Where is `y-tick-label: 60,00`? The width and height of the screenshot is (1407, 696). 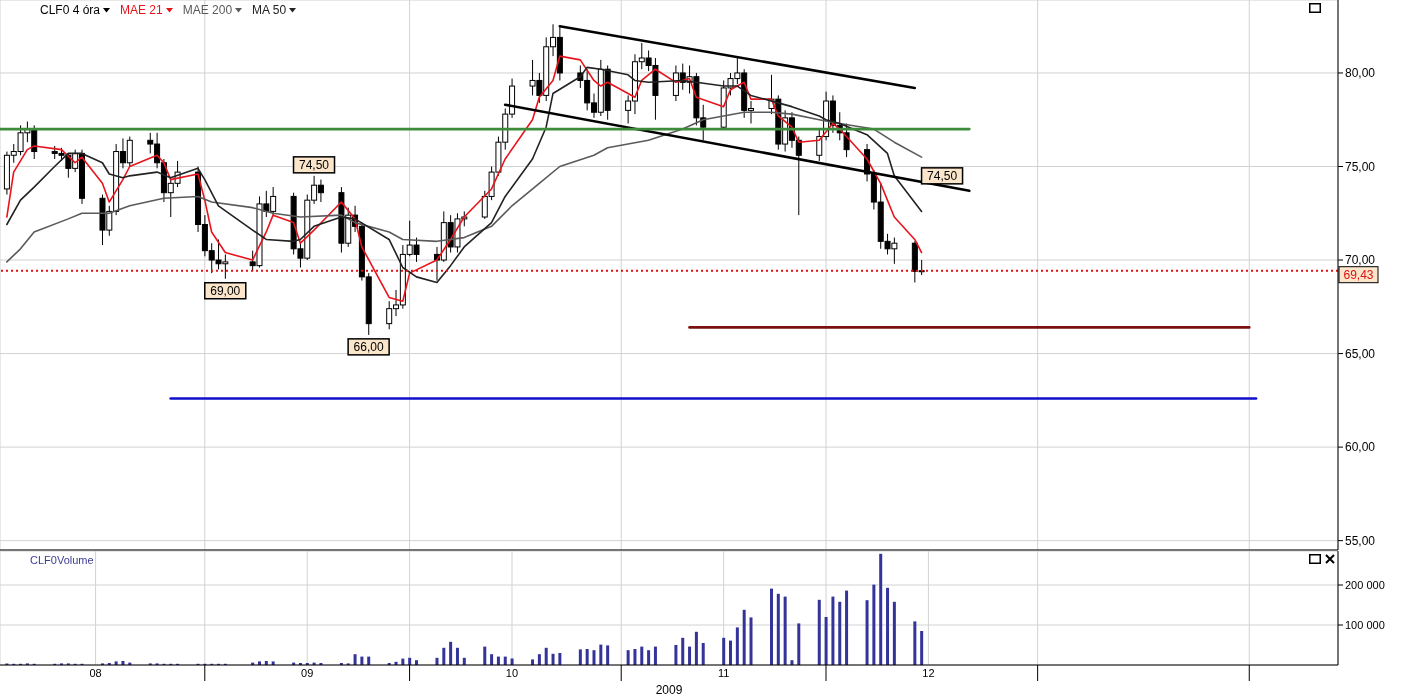
y-tick-label: 60,00 is located at coordinates (1360, 447).